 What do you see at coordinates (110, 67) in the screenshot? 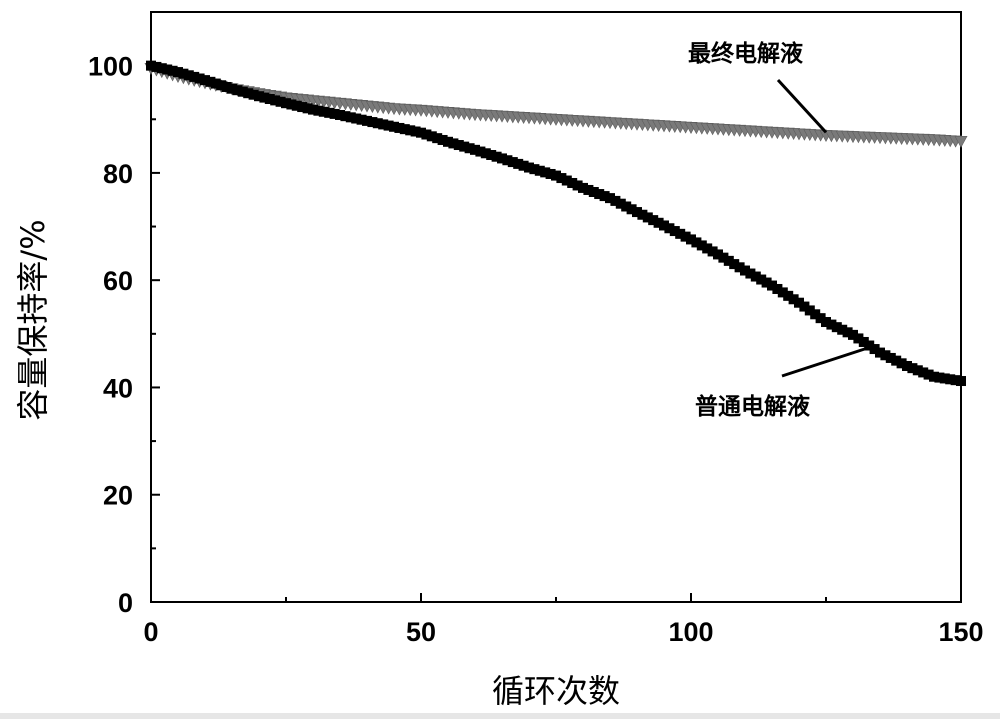
I see `y-tick-label: 100` at bounding box center [110, 67].